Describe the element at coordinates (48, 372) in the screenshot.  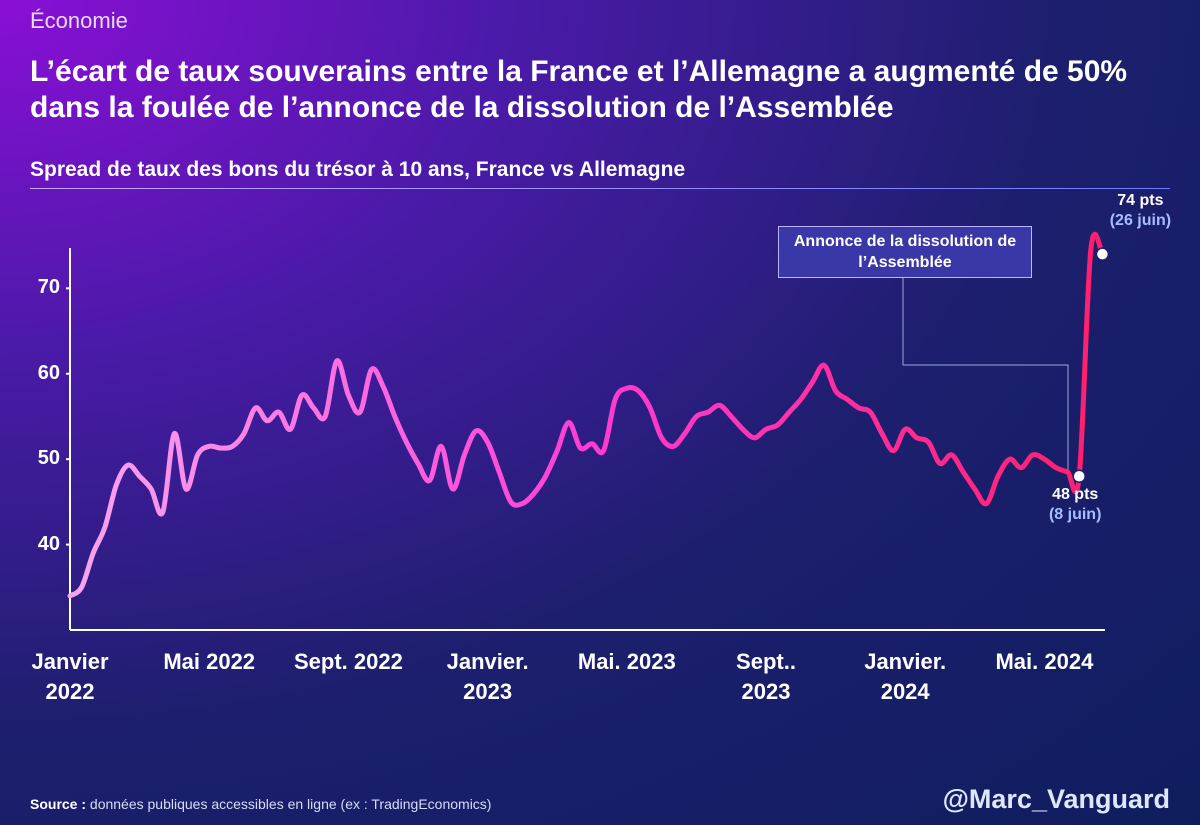
I see `y-tick-label: 60` at that location.